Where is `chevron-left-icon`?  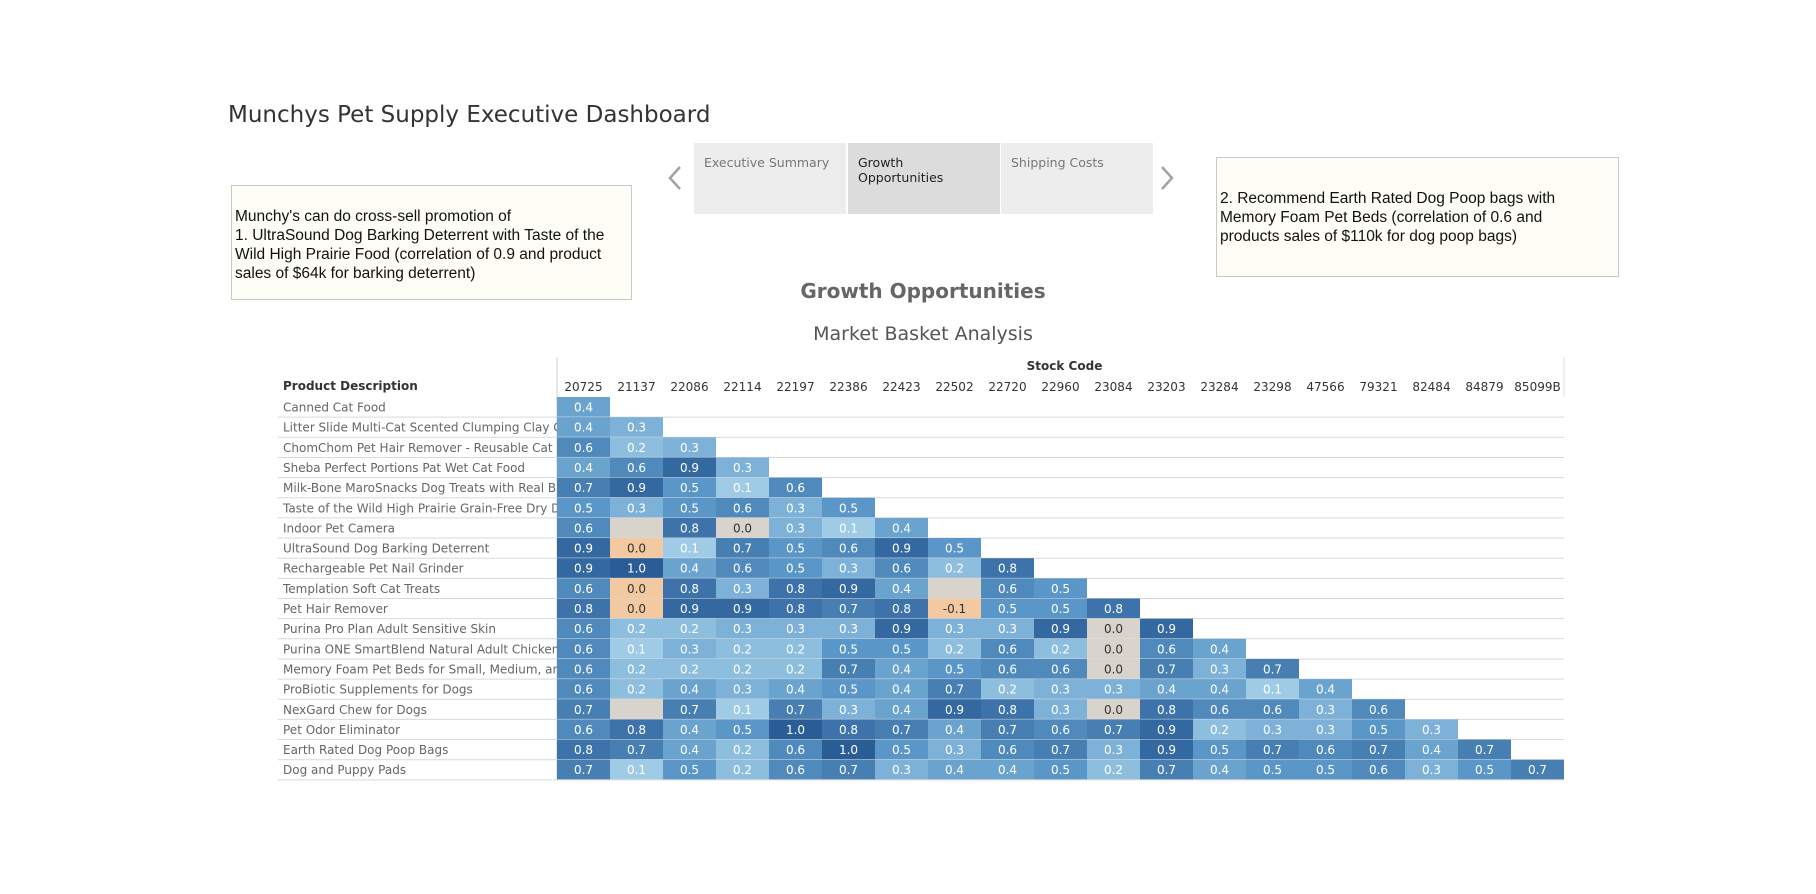
chevron-left-icon is located at coordinates (674, 178).